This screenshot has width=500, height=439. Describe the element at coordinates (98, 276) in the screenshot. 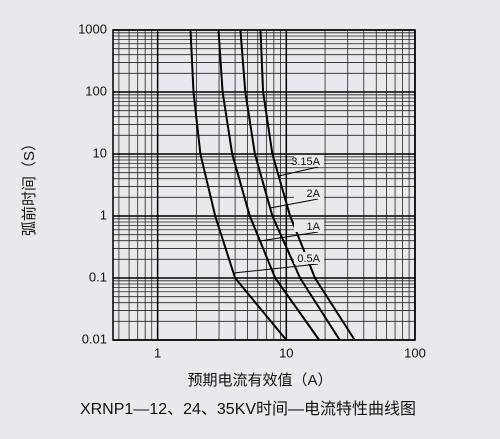

I see `y-tick-label: 0.1` at that location.